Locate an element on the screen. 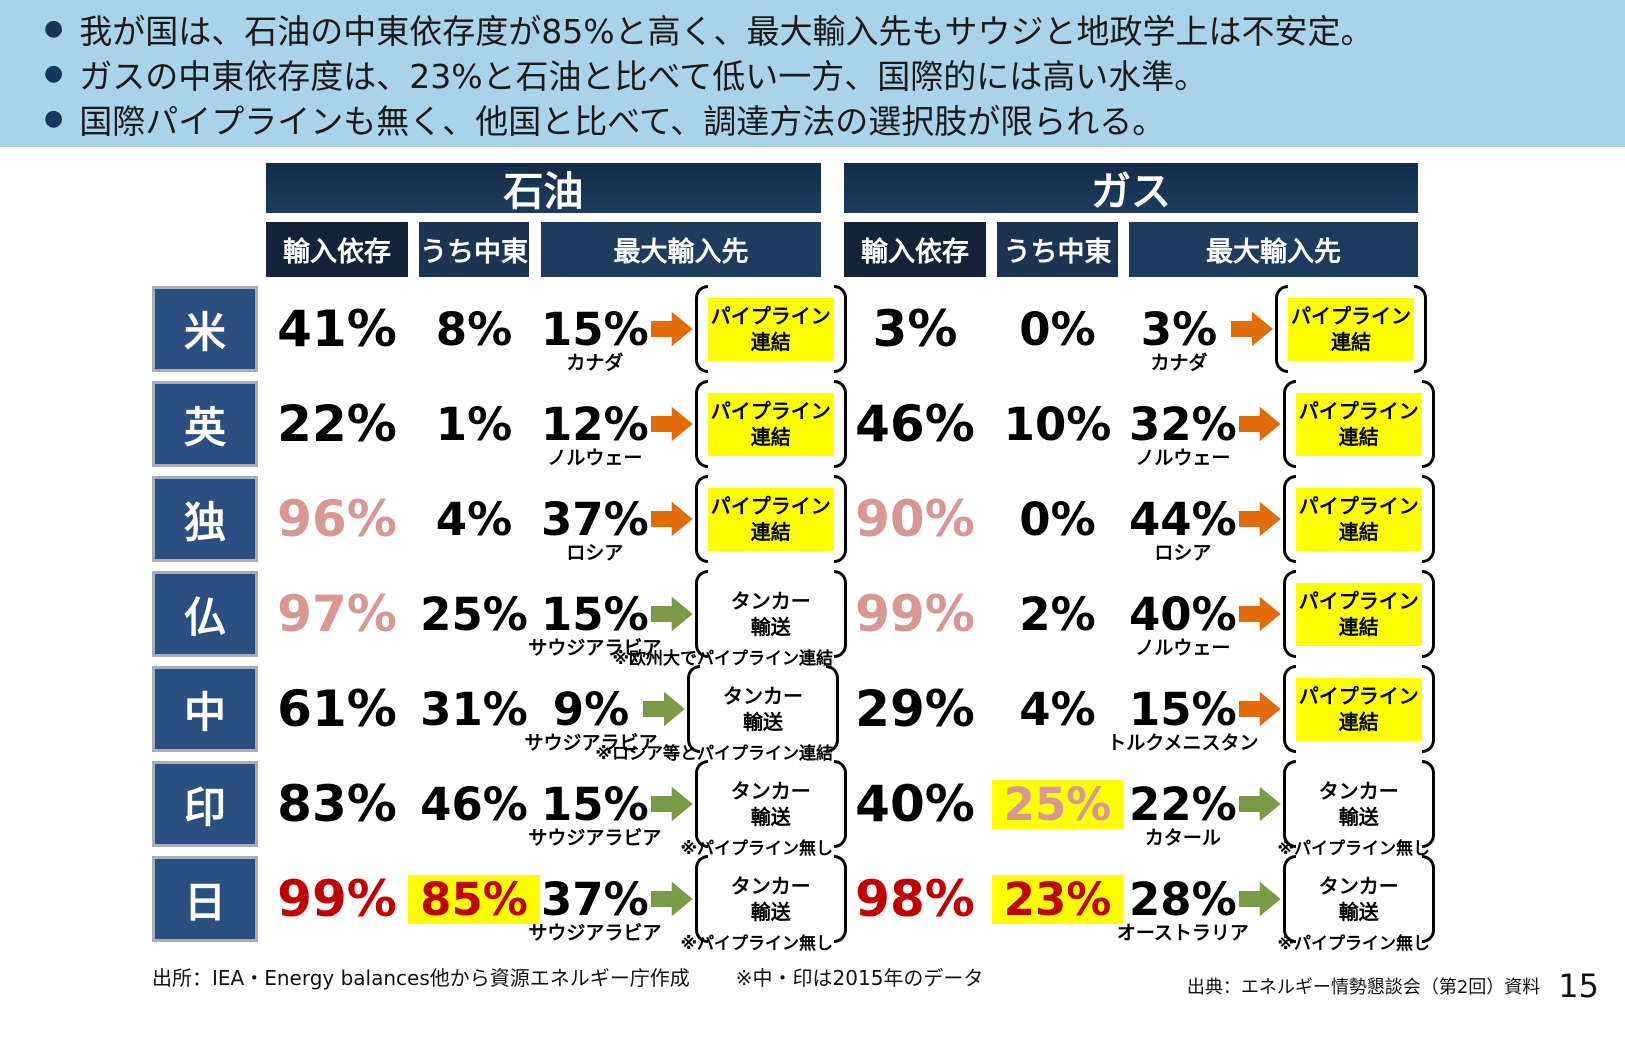 Image resolution: width=1625 pixels, height=1052 pixels. banner-bullet-text: ガスの中東依存度は、23%と石油と比べて低い一方、国際的には高い水準。 is located at coordinates (643, 76).